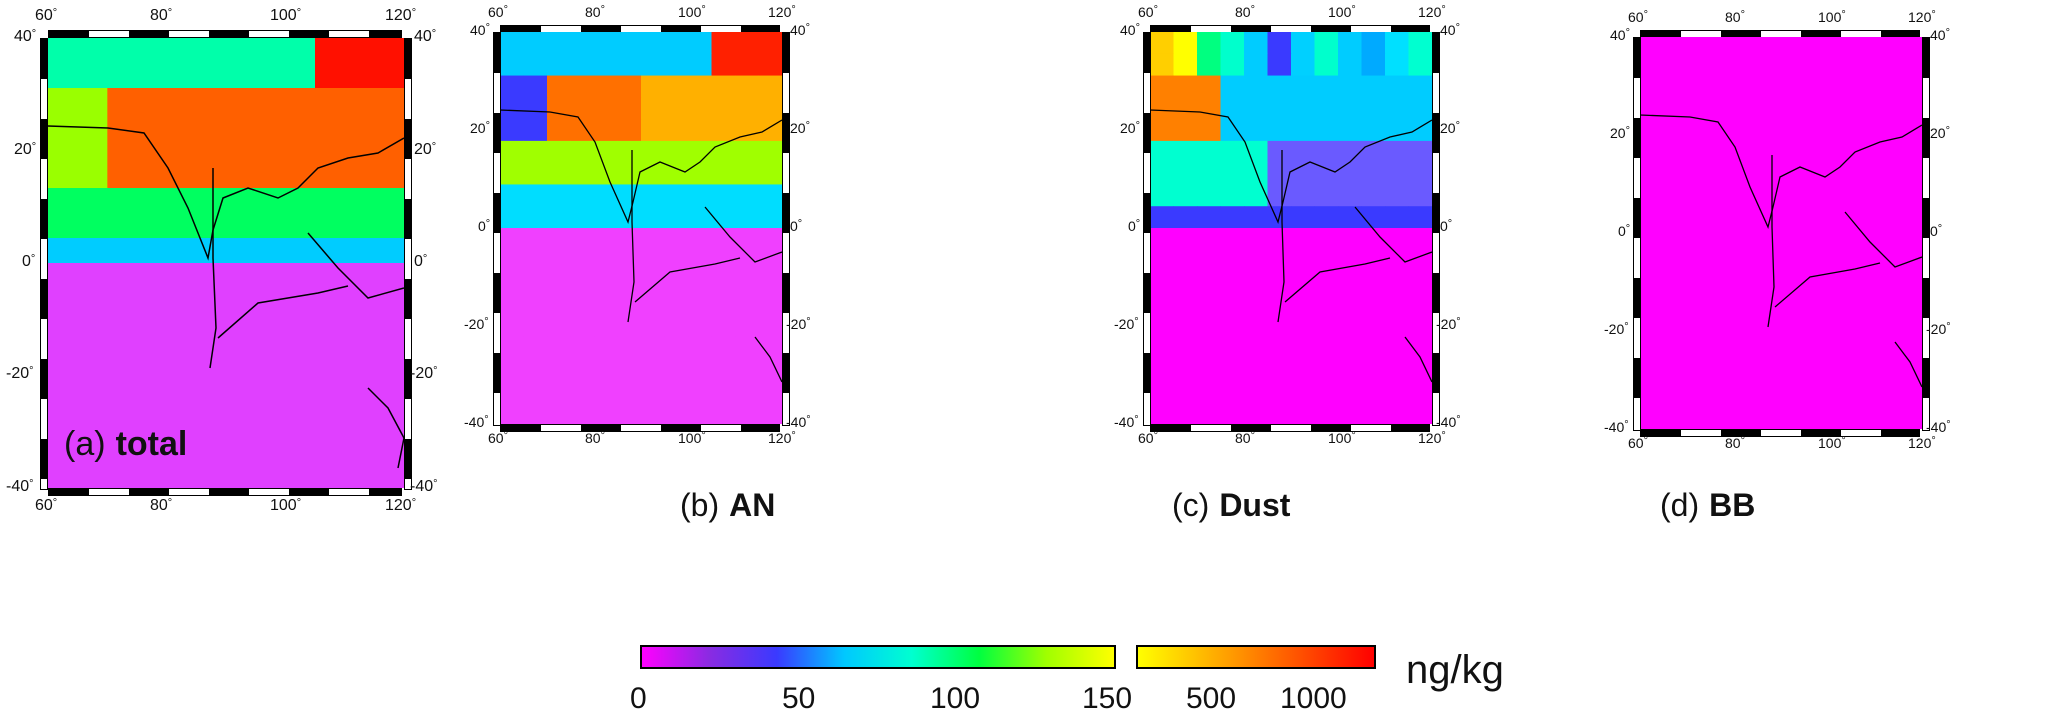  What do you see at coordinates (425, 149) in the screenshot?
I see `lat-tick-20-right: 20°` at bounding box center [425, 149].